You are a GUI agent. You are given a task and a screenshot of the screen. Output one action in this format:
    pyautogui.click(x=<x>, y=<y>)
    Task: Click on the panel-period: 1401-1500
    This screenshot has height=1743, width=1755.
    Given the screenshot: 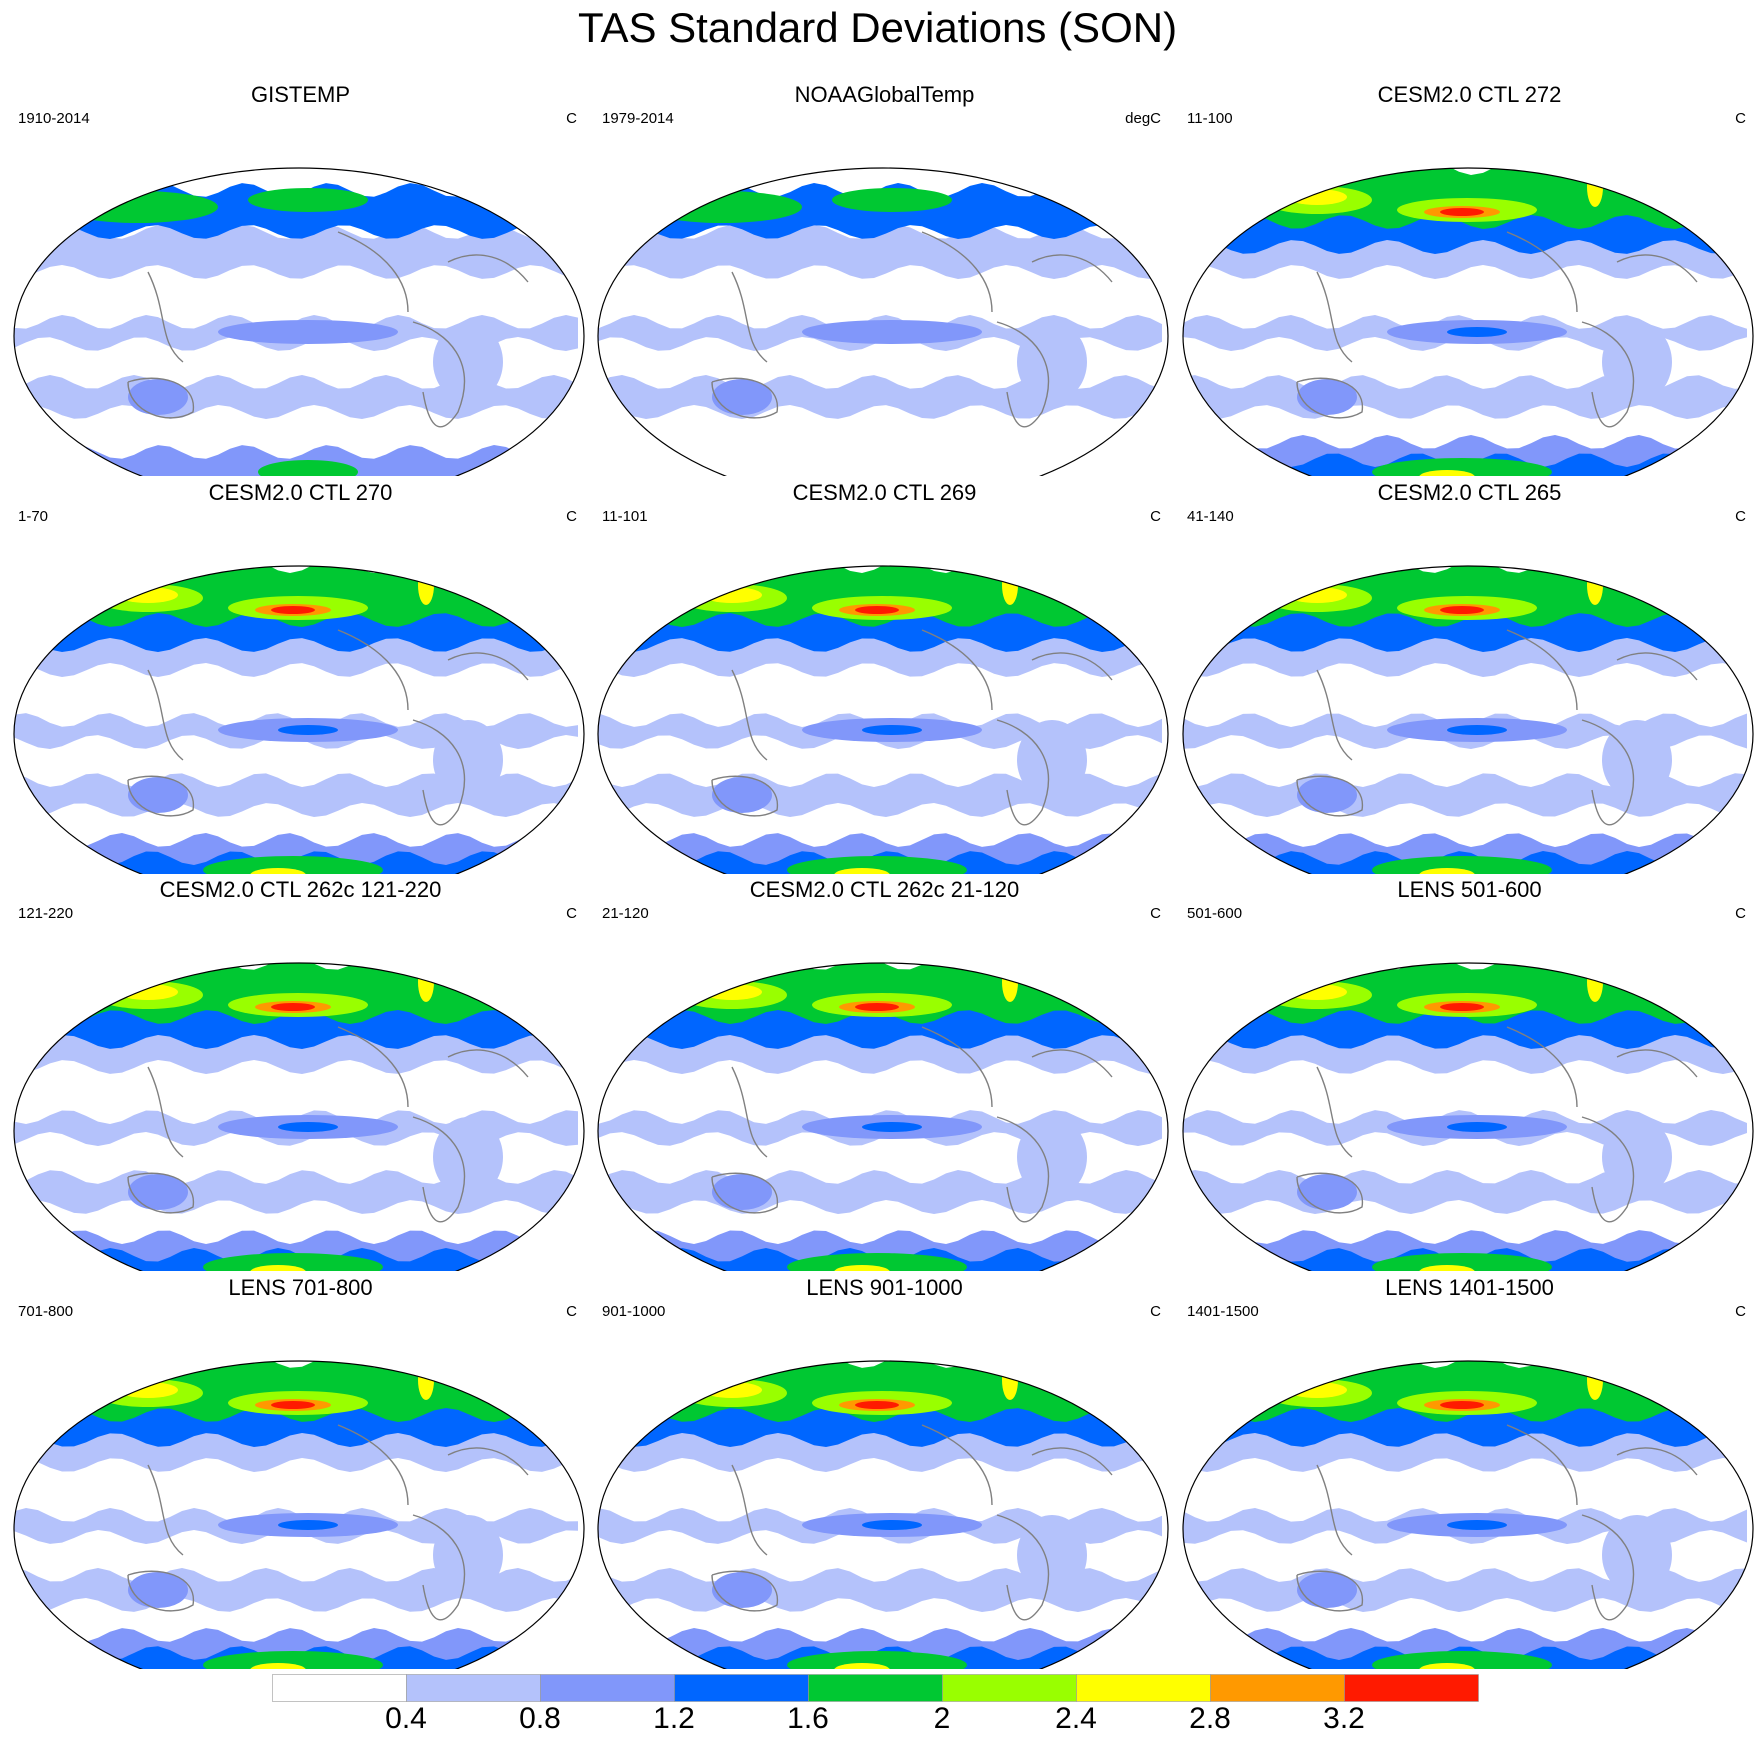 What is the action you would take?
    pyautogui.click(x=1223, y=1311)
    